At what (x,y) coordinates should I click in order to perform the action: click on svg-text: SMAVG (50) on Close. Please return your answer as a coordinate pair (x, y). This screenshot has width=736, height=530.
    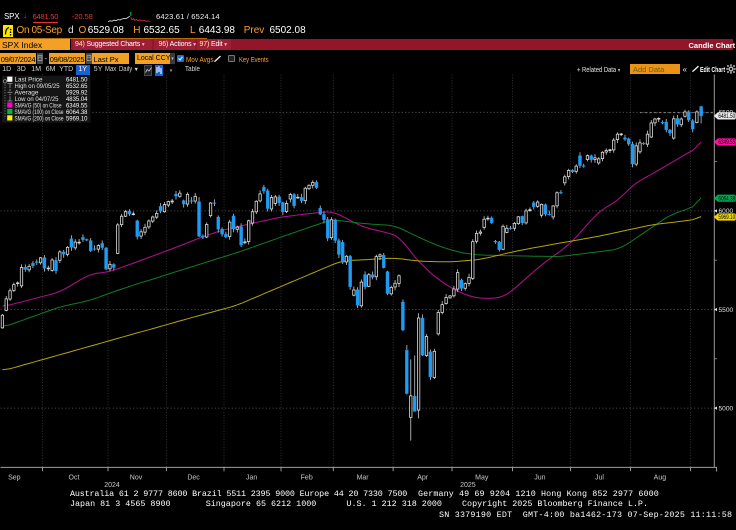
    Looking at the image, I should click on (38, 105).